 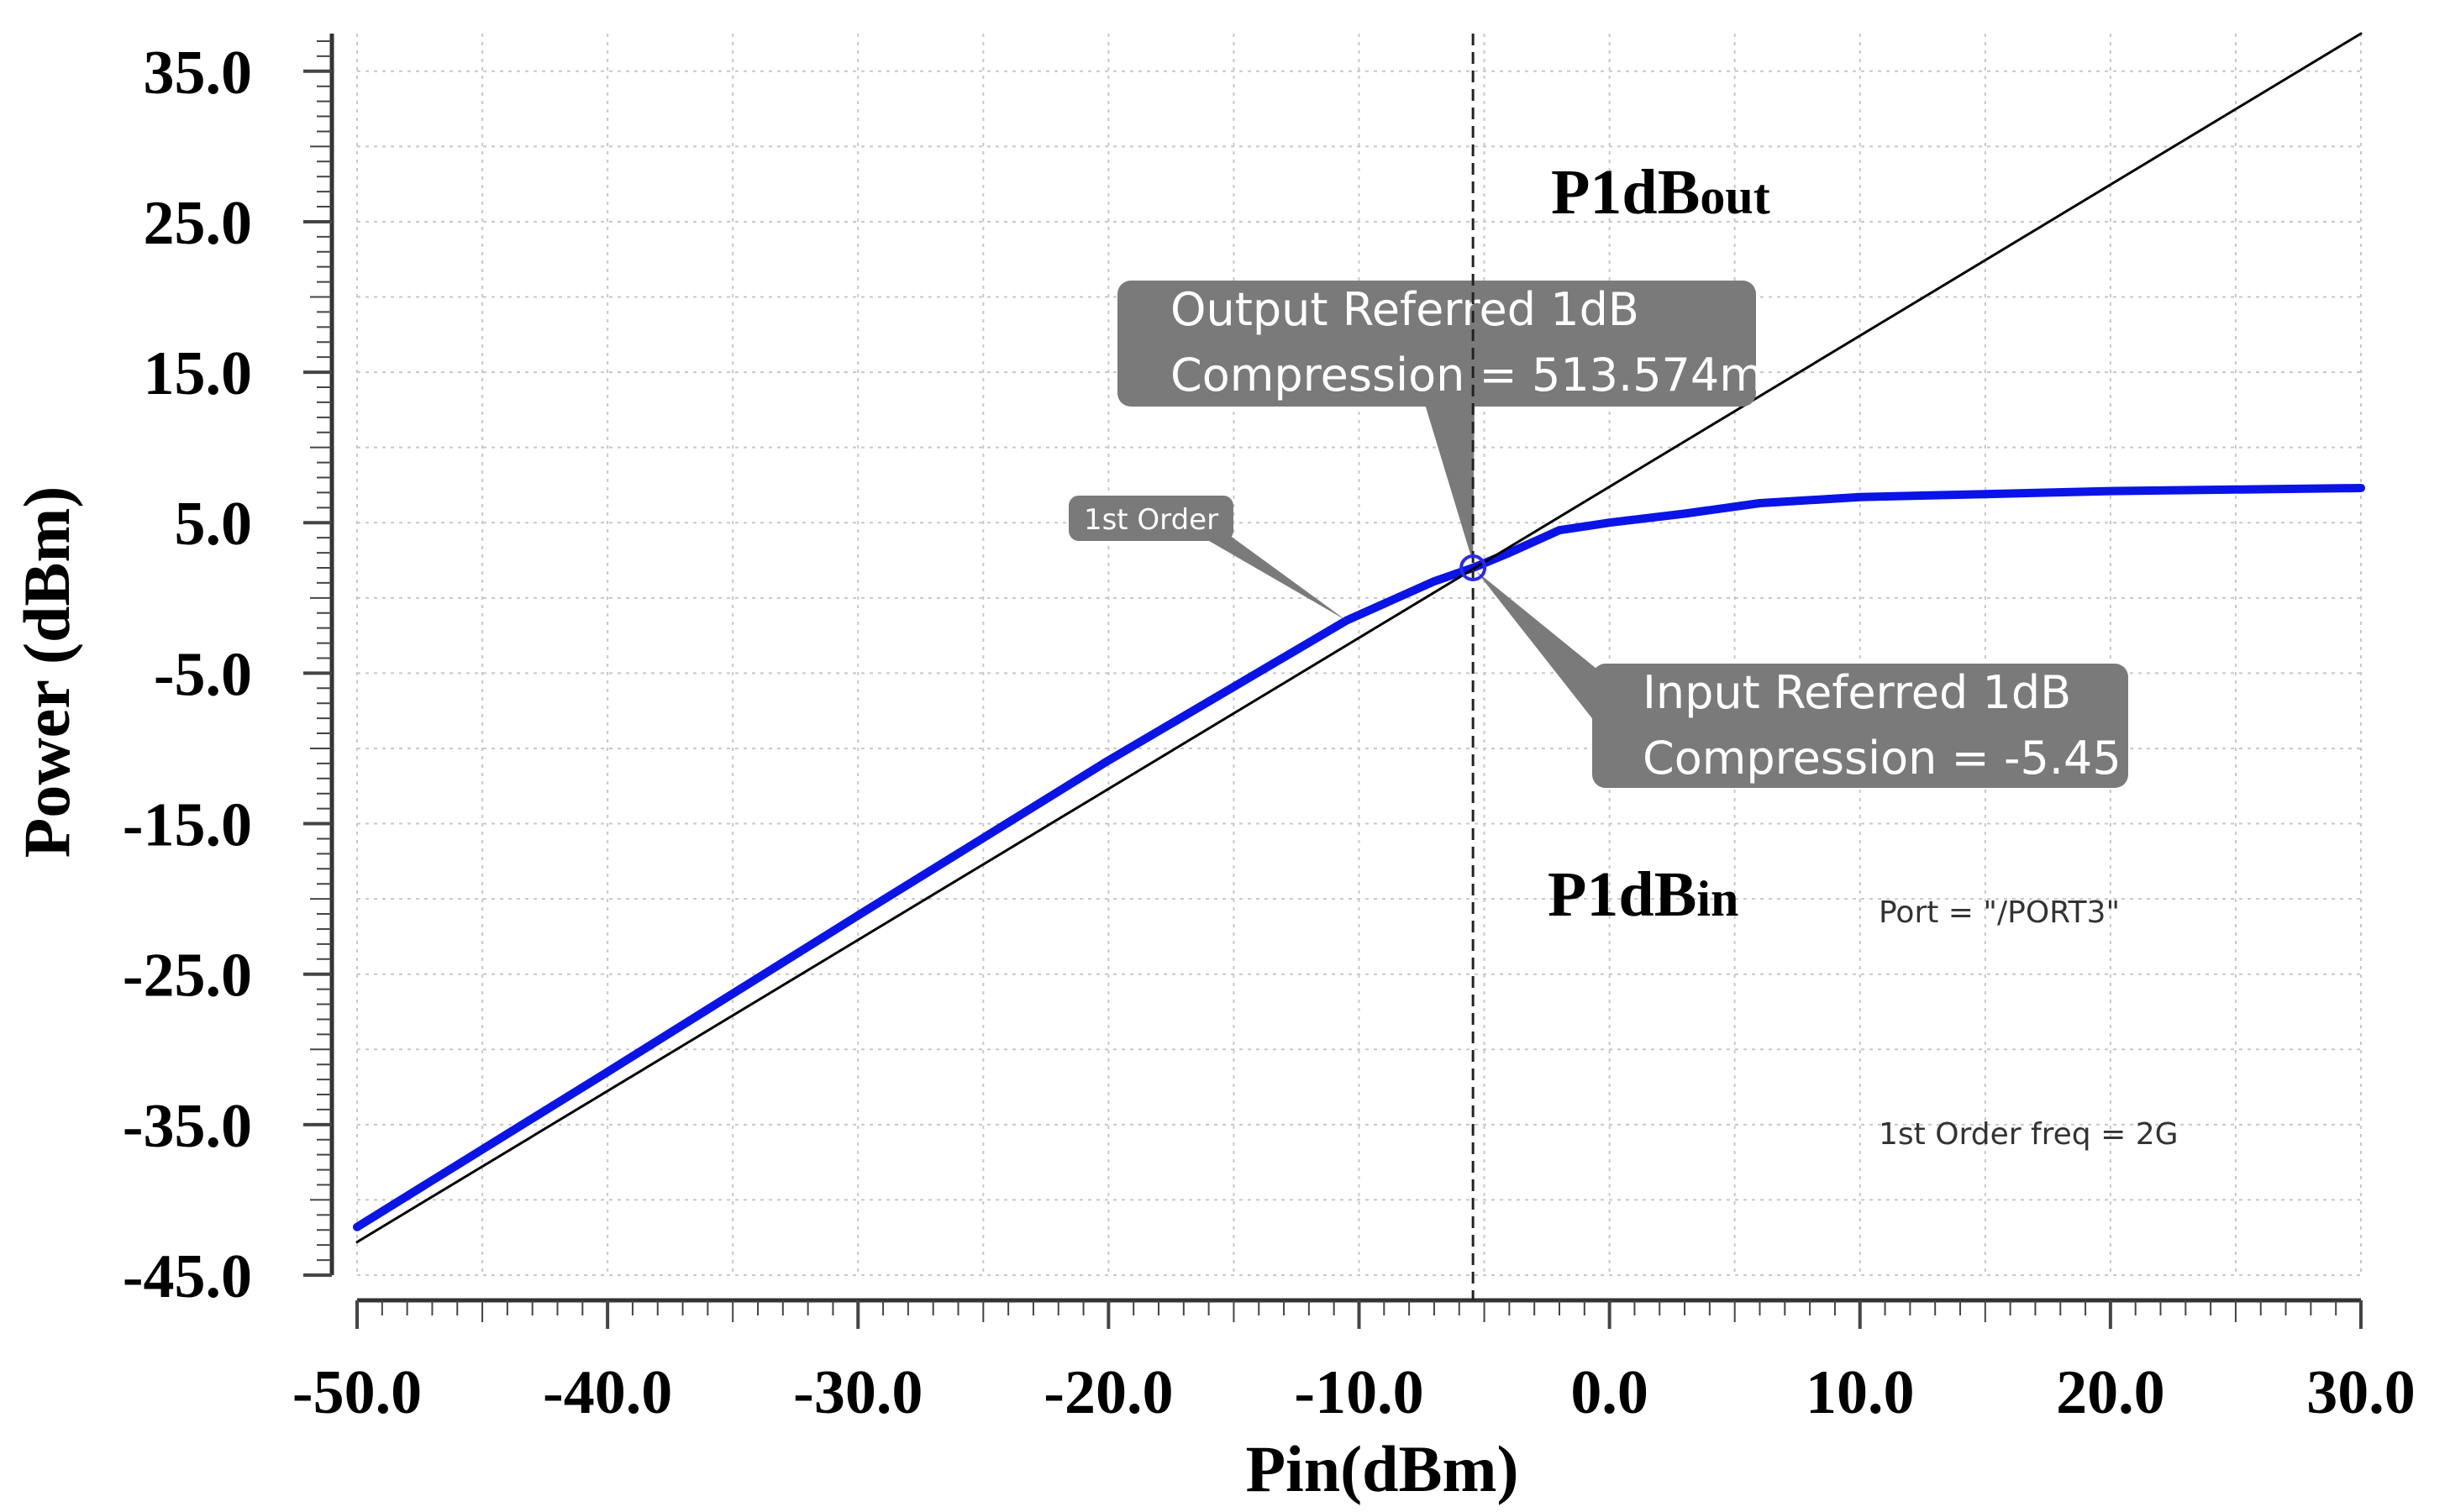 I want to click on input-callout-pointer, so click(x=1539, y=649).